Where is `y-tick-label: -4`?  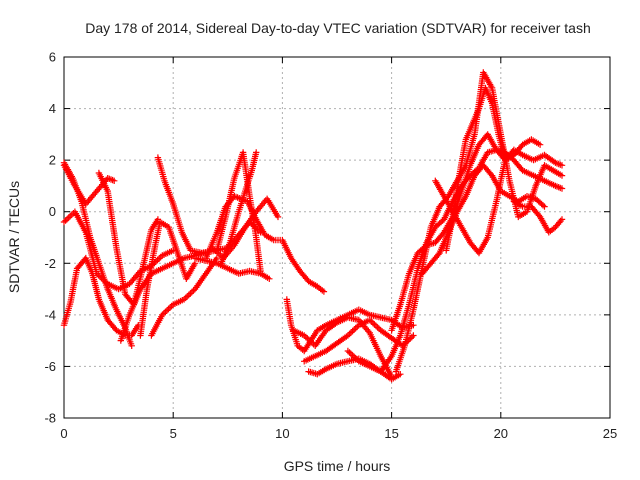 y-tick-label: -4 is located at coordinates (50, 314).